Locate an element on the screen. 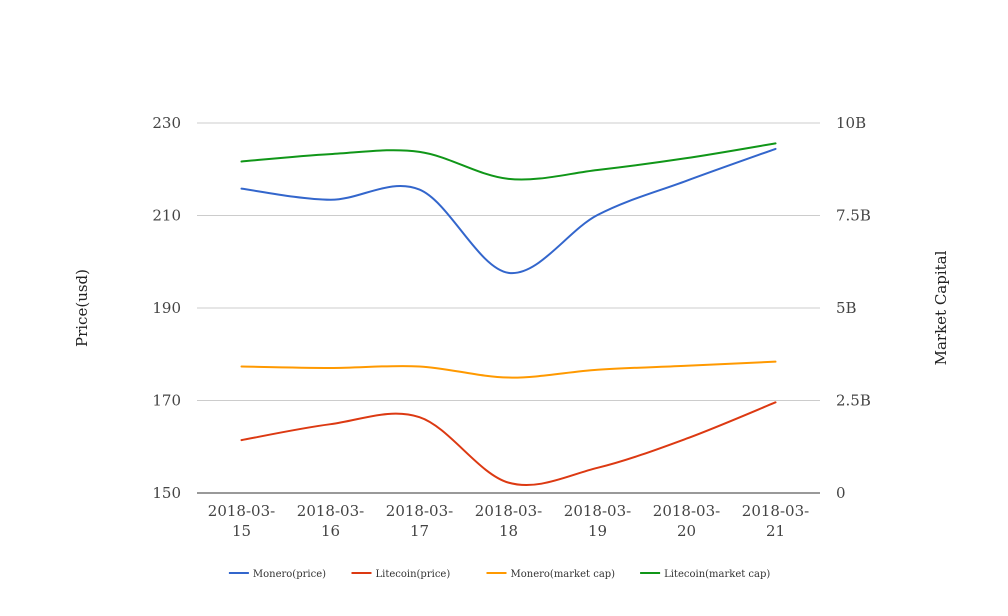 The height and width of the screenshot is (616, 1008). y-axis-right-tick-label: 0 is located at coordinates (841, 493).